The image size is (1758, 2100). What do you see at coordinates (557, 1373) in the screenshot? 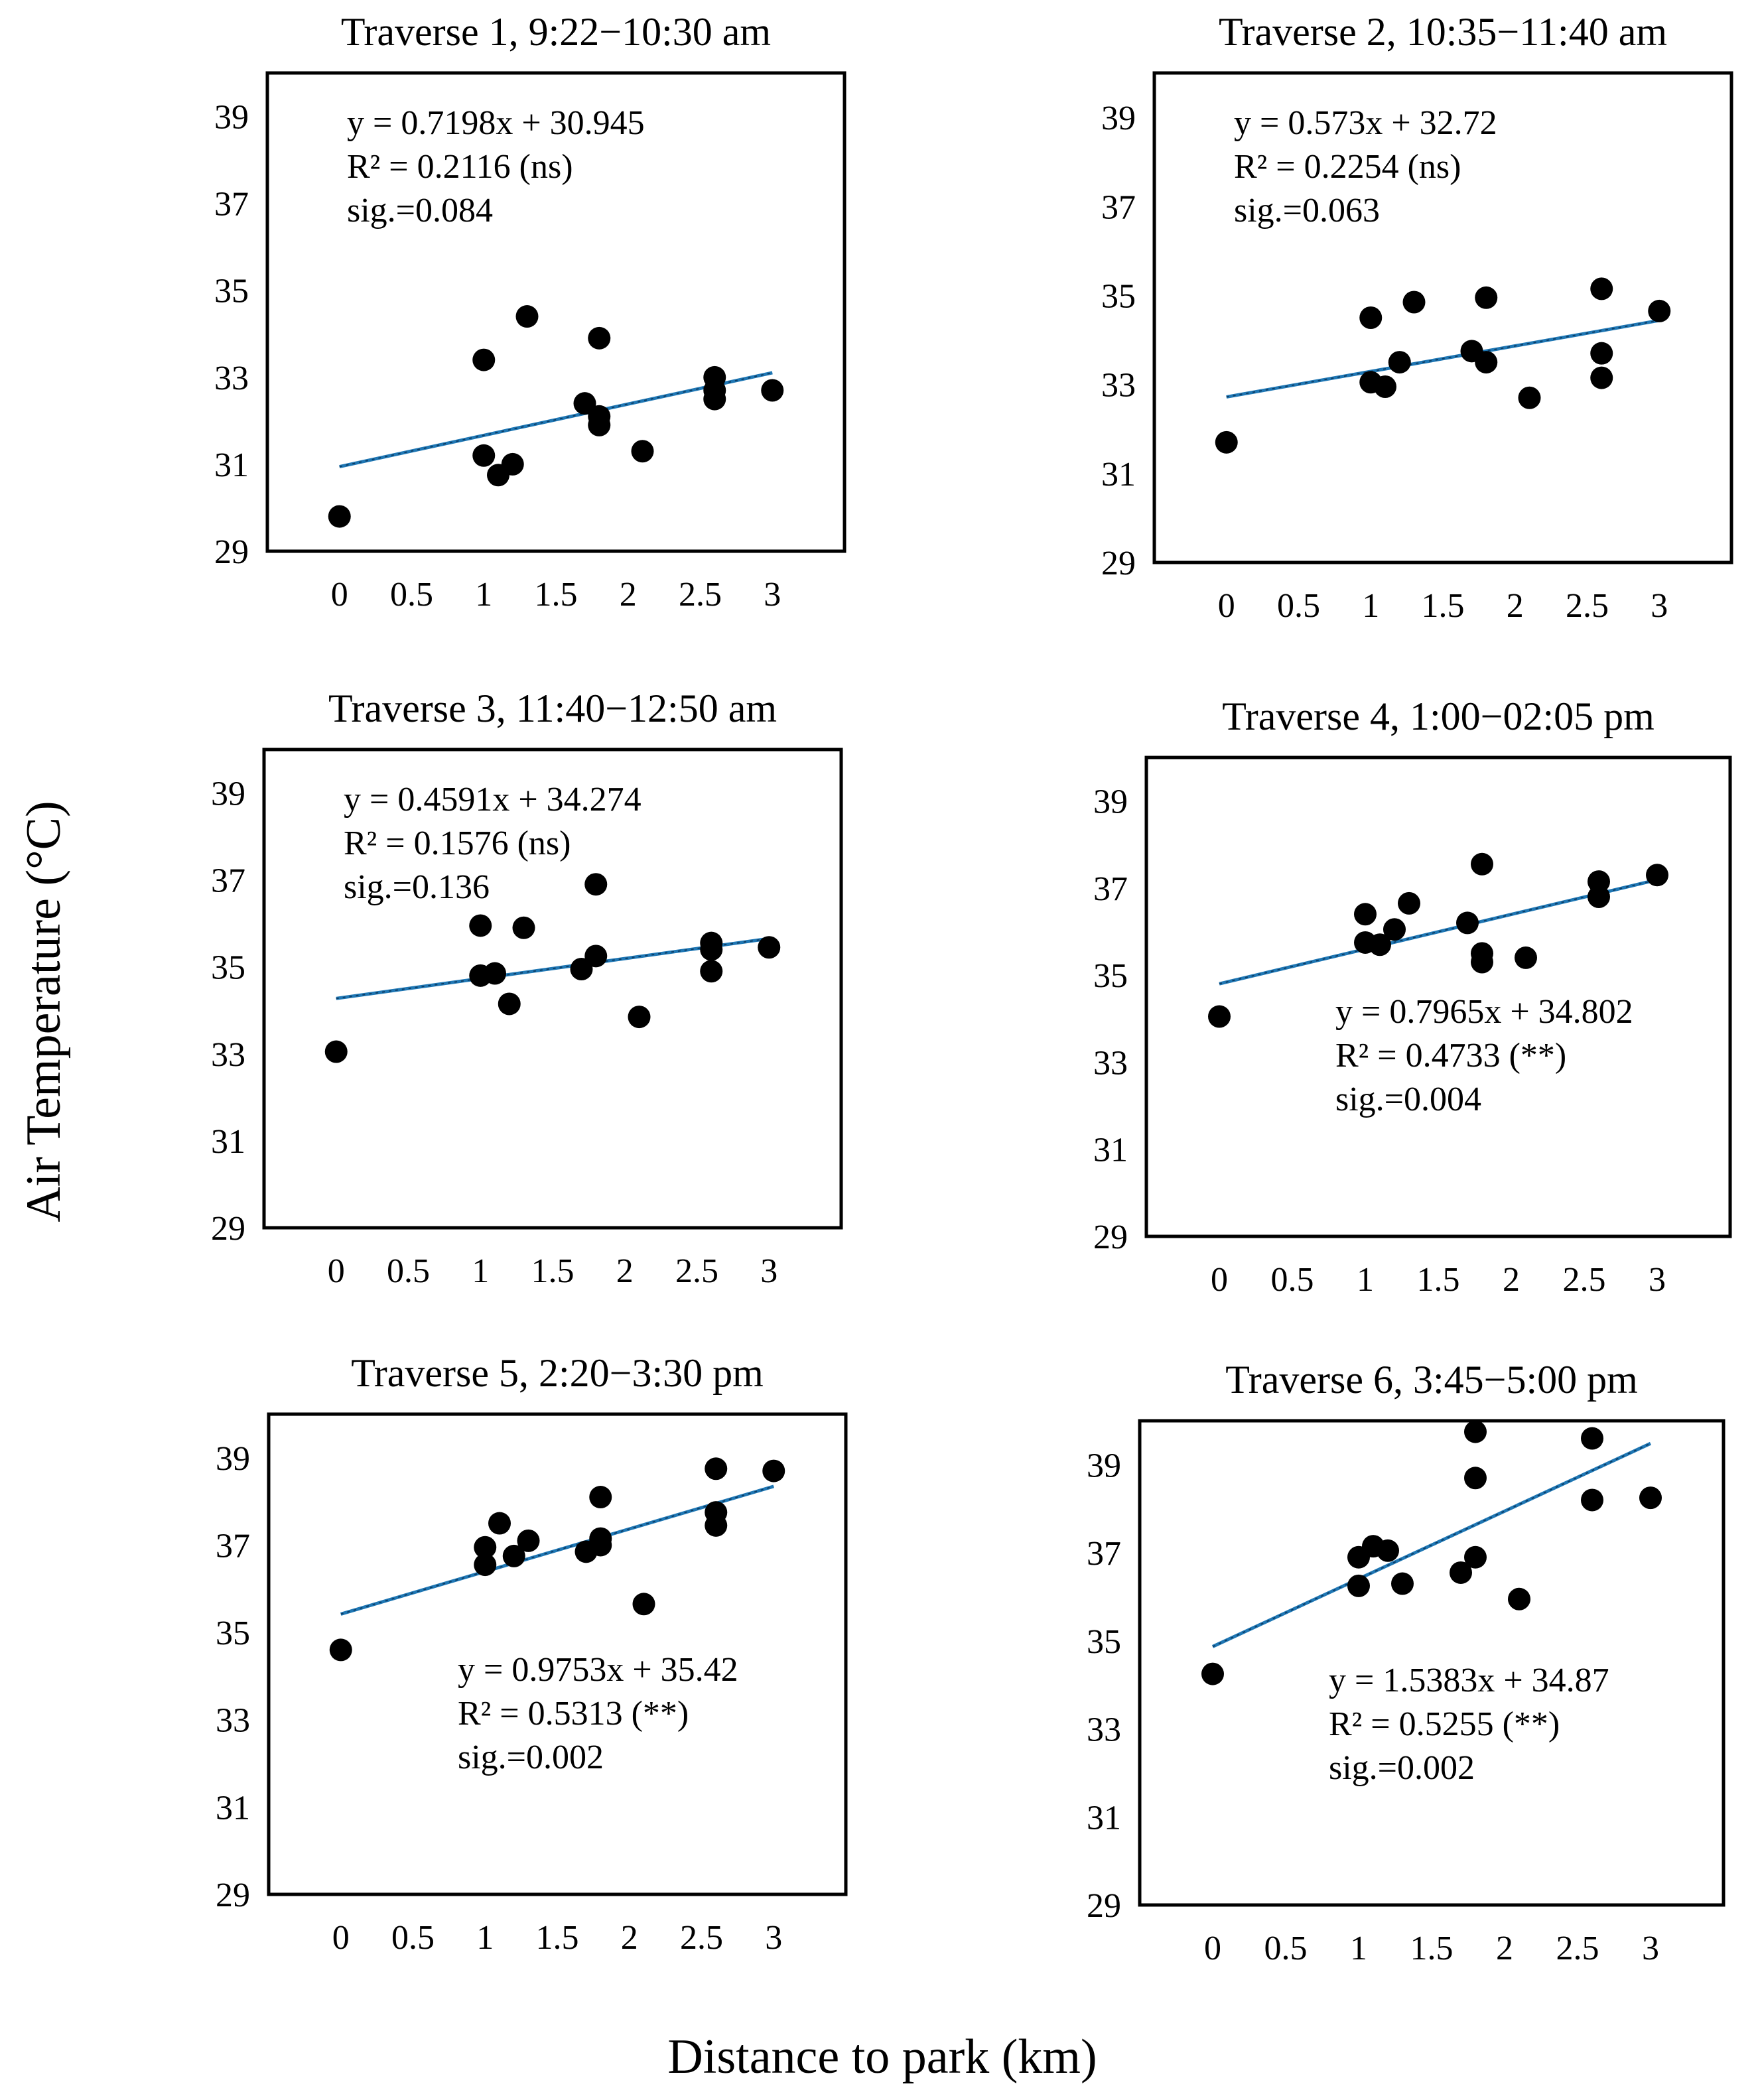
I see `panel-title: Traverse 5, 2:20−3:30 pm` at bounding box center [557, 1373].